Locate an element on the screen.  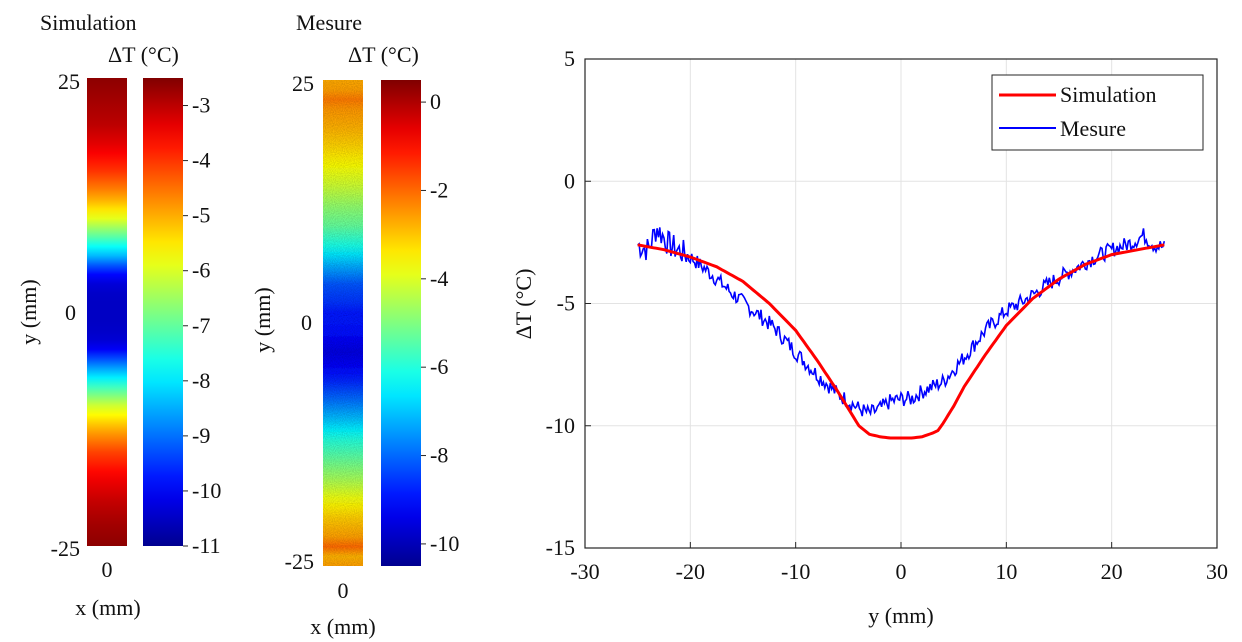
simulation-title: Simulation is located at coordinates (88, 22).